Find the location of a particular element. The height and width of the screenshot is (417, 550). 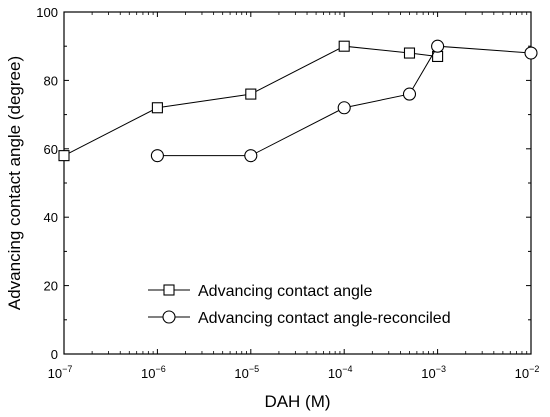

legend-entry-1: Advancing contact angle is located at coordinates (260, 291).